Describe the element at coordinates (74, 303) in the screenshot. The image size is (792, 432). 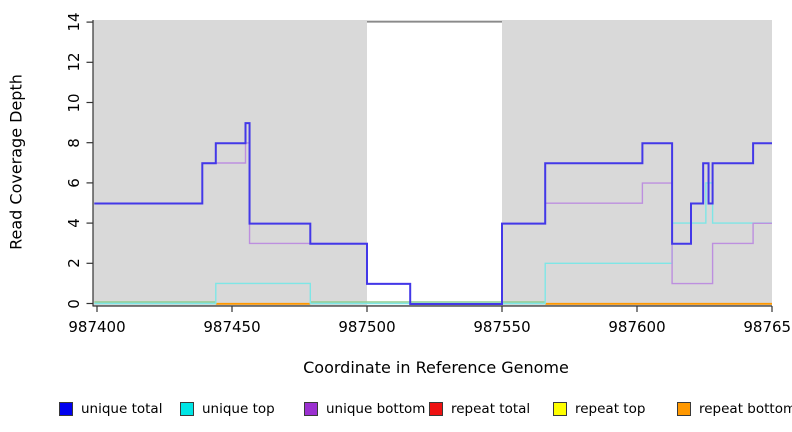
I see `y-tick-label: 0` at that location.